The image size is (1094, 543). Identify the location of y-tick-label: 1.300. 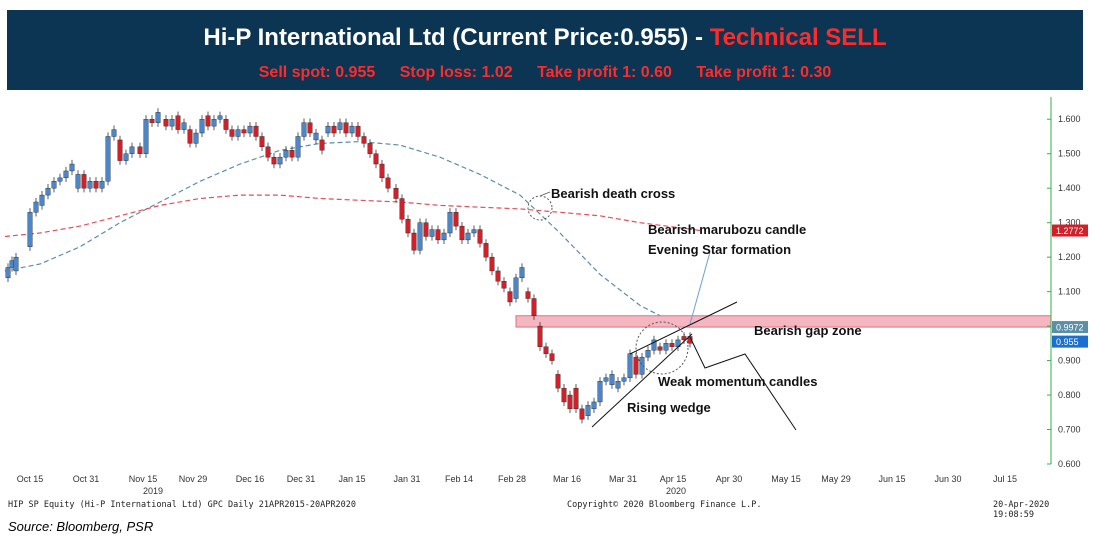
(1069, 223).